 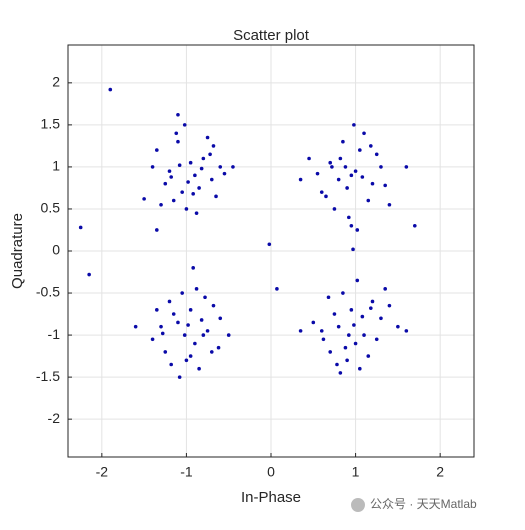 What do you see at coordinates (56, 250) in the screenshot?
I see `y-tick-label: 0` at bounding box center [56, 250].